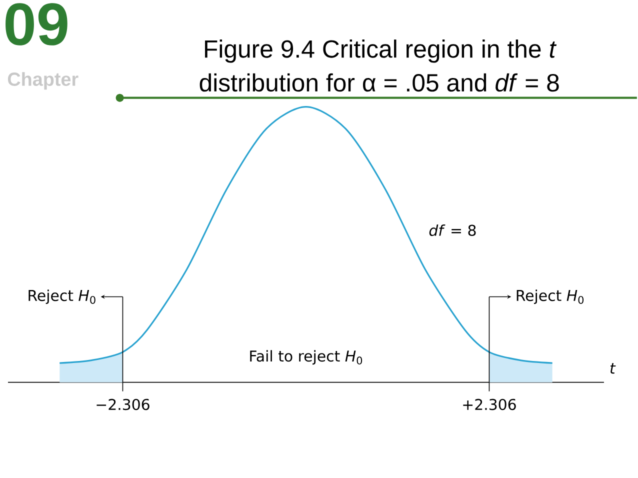  What do you see at coordinates (379, 65) in the screenshot?
I see `chart-title: Figure 9.4 Critical region in the t distribution for α = .05 and df = 8` at bounding box center [379, 65].